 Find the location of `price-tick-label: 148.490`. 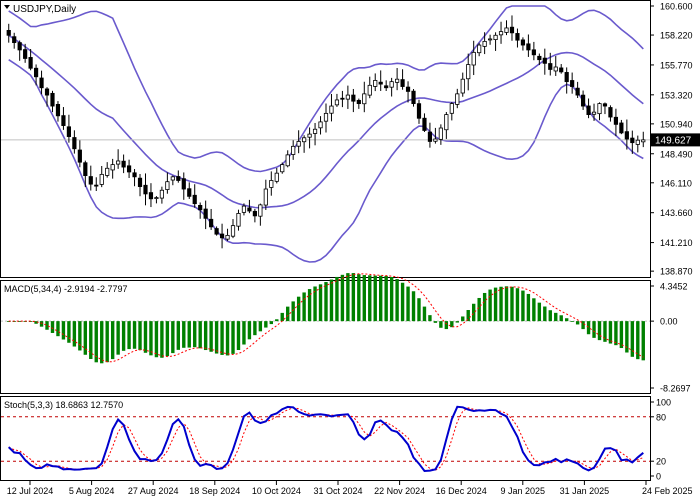

price-tick-label: 148.490 is located at coordinates (676, 154).